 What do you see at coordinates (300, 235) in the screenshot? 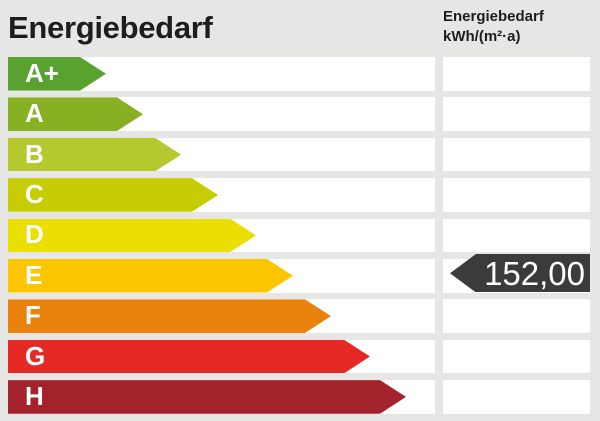
I see `energy-class-row-D: D` at bounding box center [300, 235].